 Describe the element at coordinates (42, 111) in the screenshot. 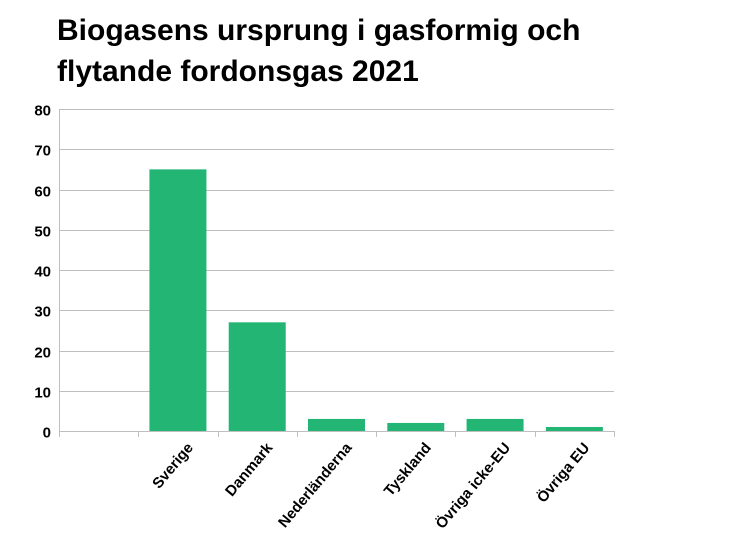

I see `y-tick-label: 80` at that location.